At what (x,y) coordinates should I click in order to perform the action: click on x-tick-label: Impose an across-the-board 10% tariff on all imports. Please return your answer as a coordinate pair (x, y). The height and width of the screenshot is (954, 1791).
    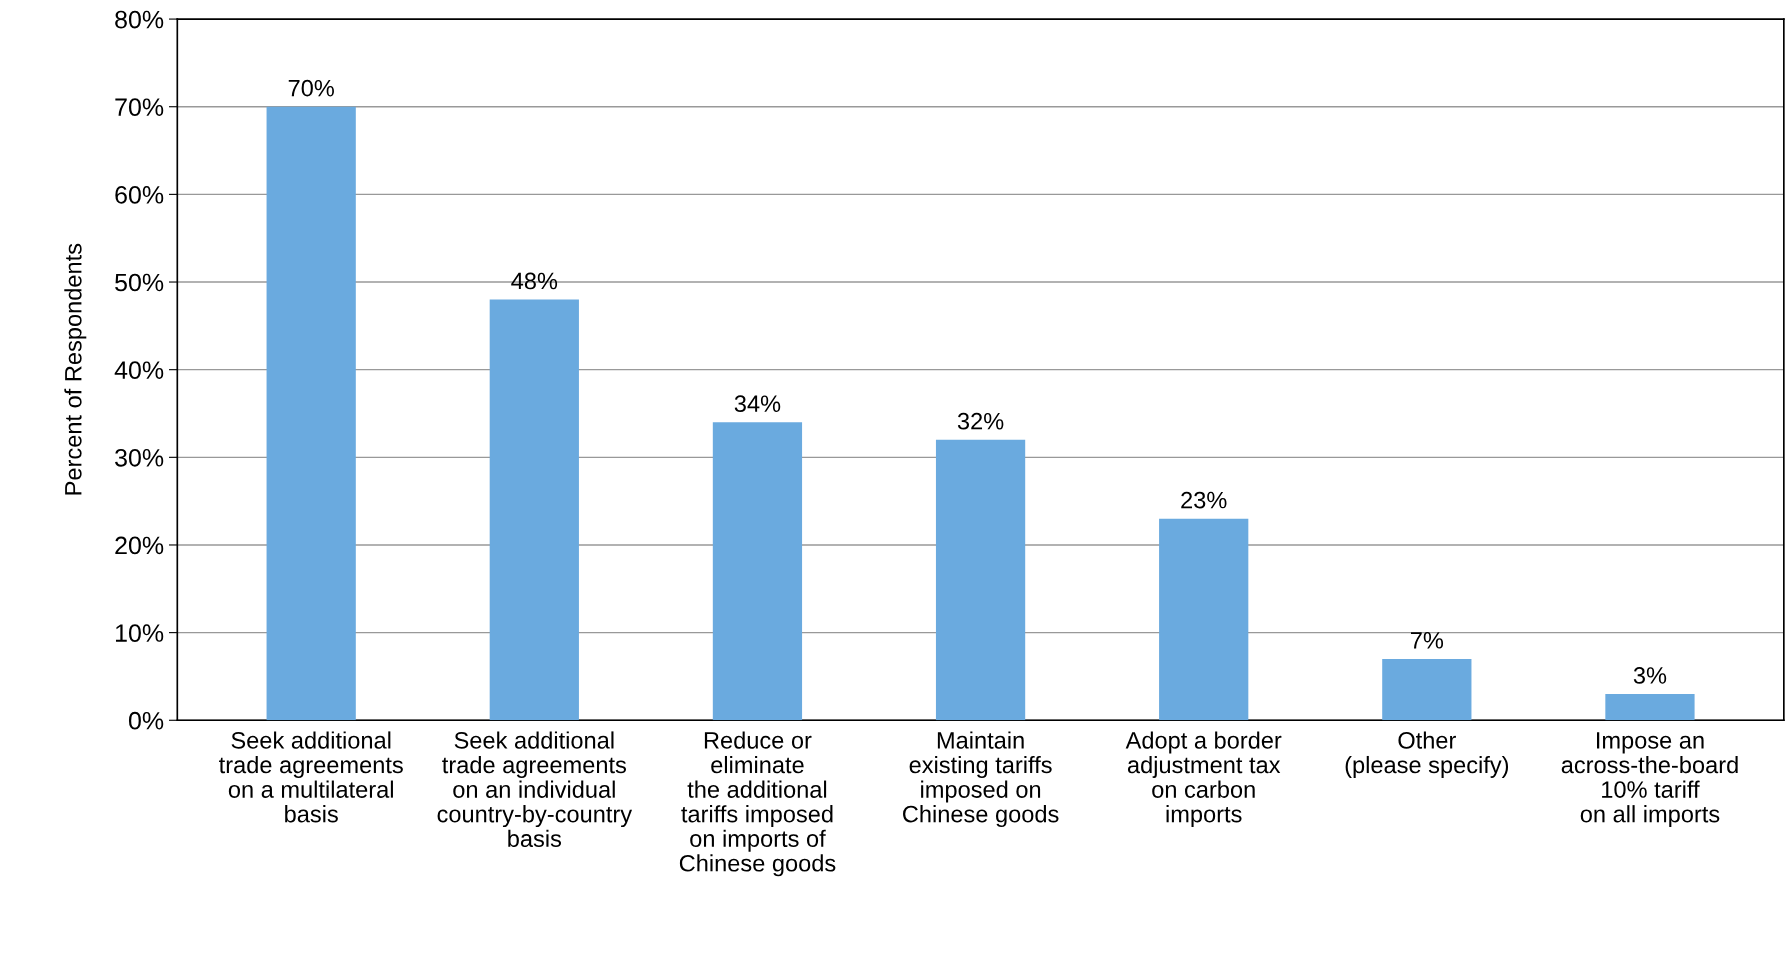
    Looking at the image, I should click on (1649, 780).